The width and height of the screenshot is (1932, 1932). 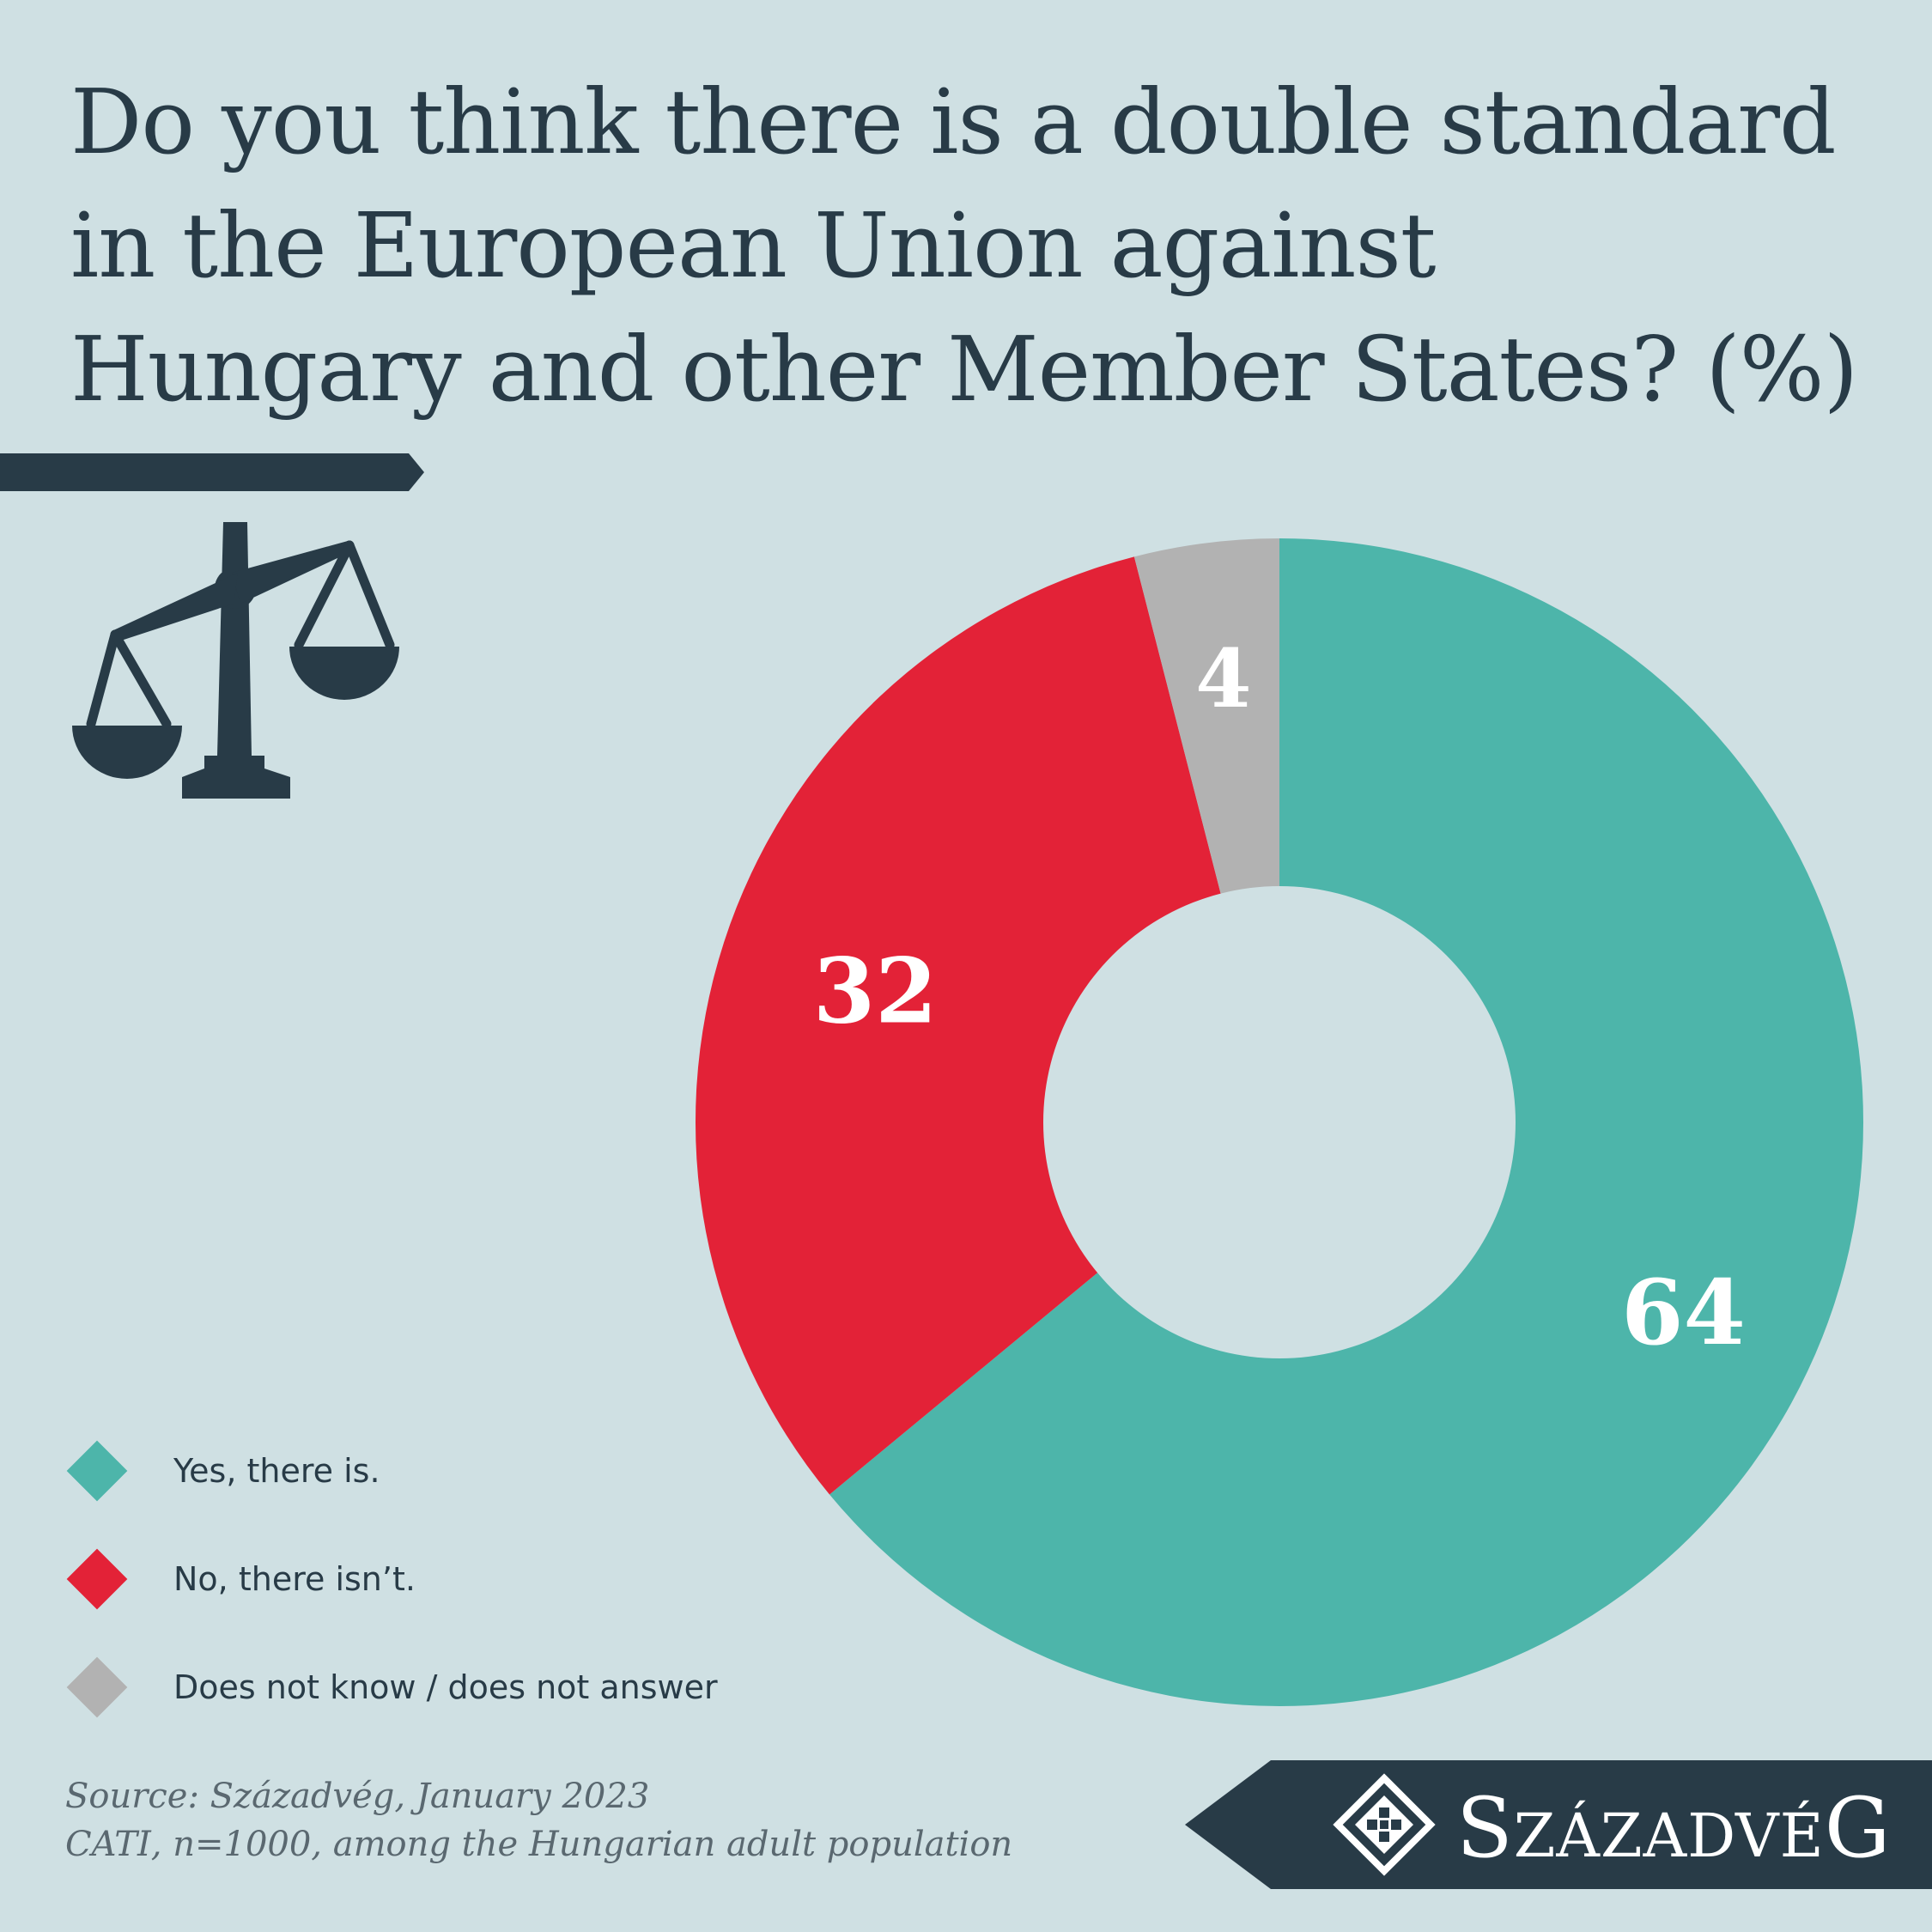 I want to click on brand-middle: ZÁZADVÉ, so click(x=1669, y=1836).